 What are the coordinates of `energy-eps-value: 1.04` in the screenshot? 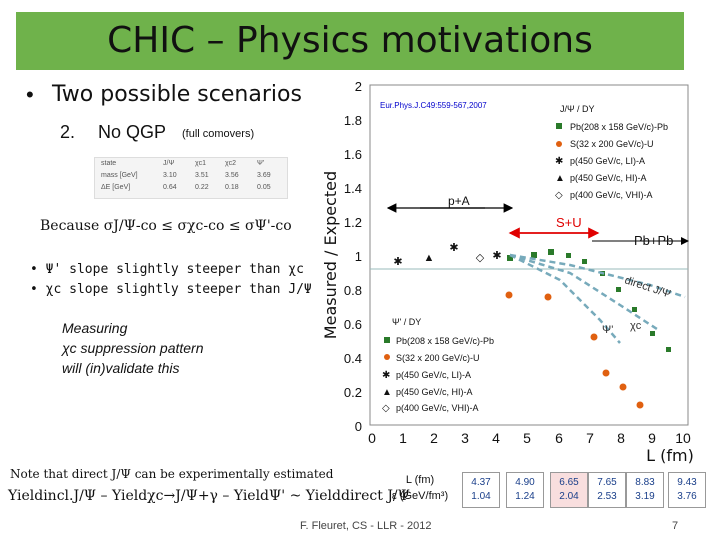 It's located at (481, 496).